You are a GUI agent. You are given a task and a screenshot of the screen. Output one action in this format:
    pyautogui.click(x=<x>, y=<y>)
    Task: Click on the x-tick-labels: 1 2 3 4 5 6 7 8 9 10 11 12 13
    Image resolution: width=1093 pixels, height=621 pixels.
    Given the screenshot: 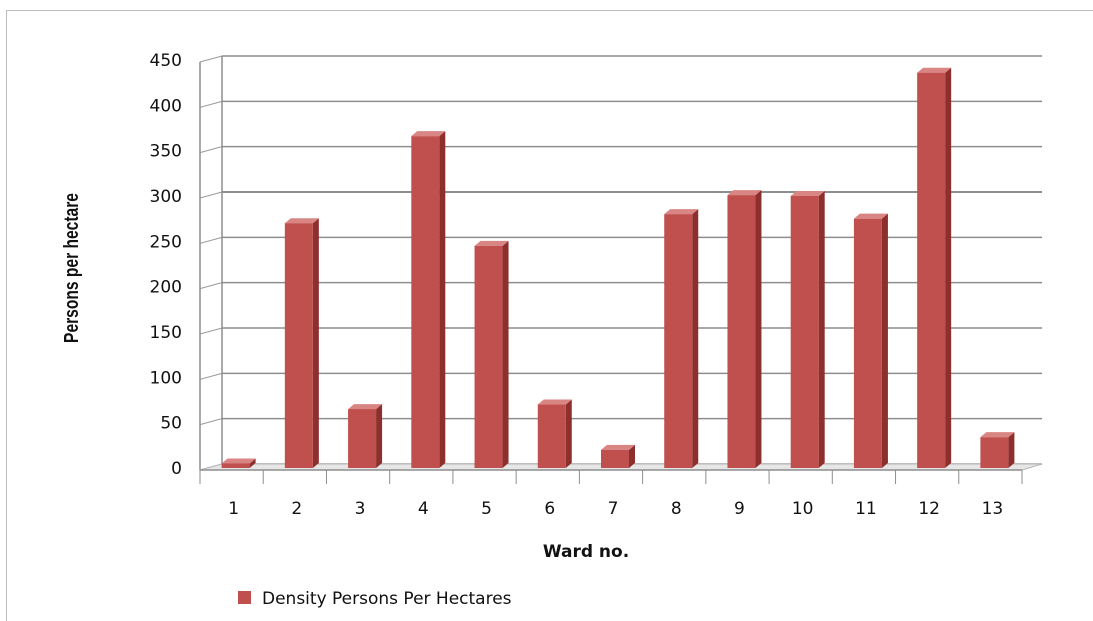 What is the action you would take?
    pyautogui.click(x=615, y=509)
    